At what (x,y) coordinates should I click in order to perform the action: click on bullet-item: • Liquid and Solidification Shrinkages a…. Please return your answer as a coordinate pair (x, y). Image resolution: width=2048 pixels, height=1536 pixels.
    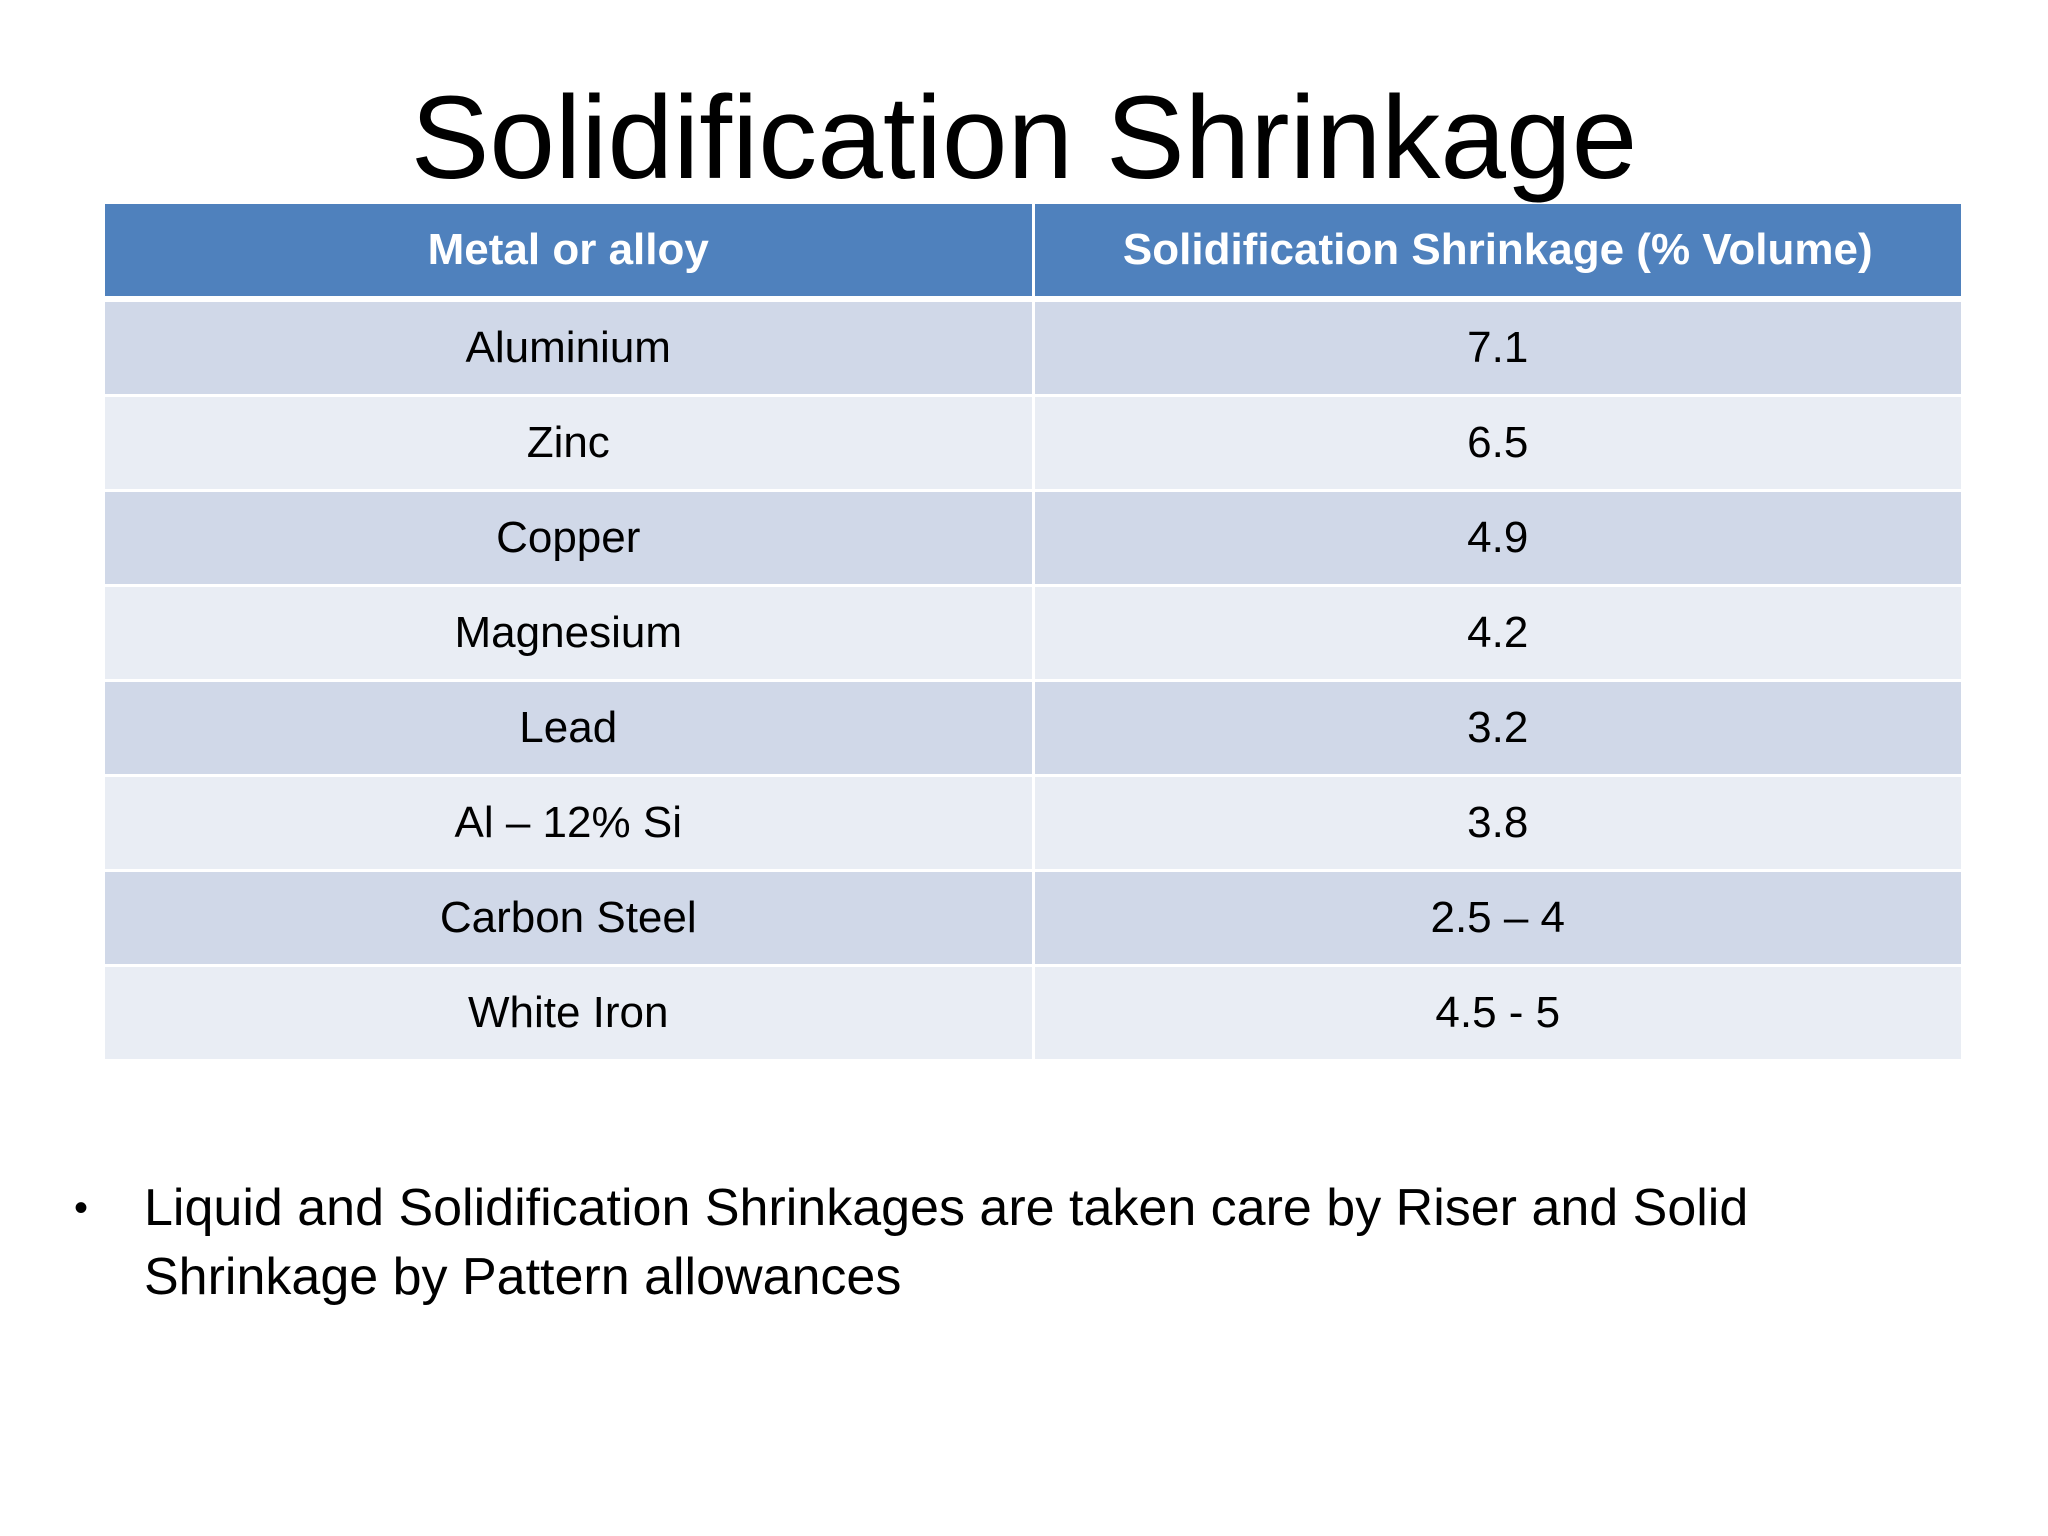
    Looking at the image, I should click on (1024, 1243).